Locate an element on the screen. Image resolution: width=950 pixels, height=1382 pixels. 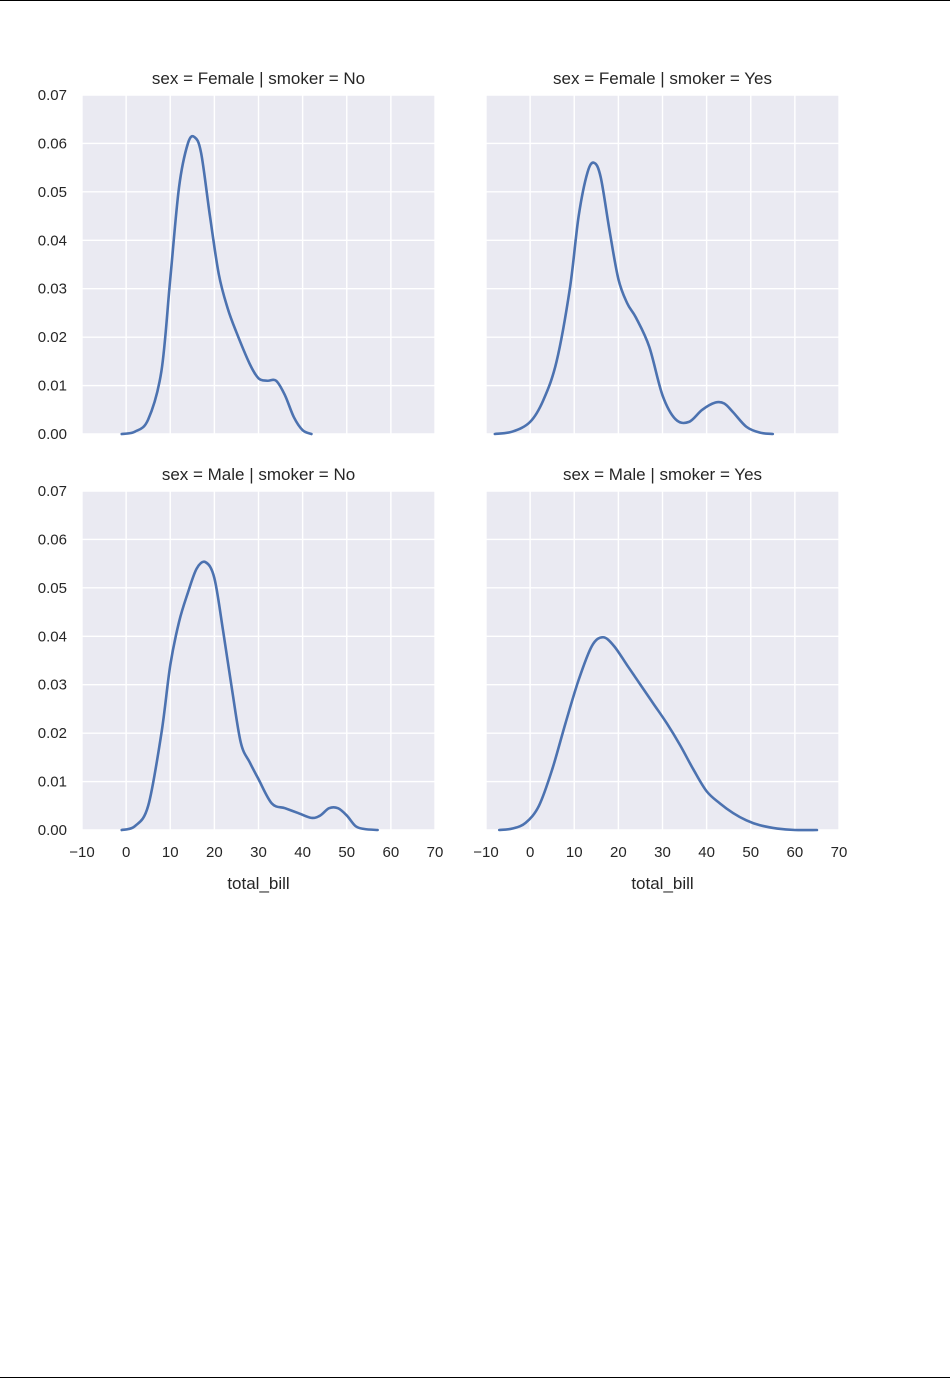
panel-title: sex = Female | smoker = No is located at coordinates (258, 78).